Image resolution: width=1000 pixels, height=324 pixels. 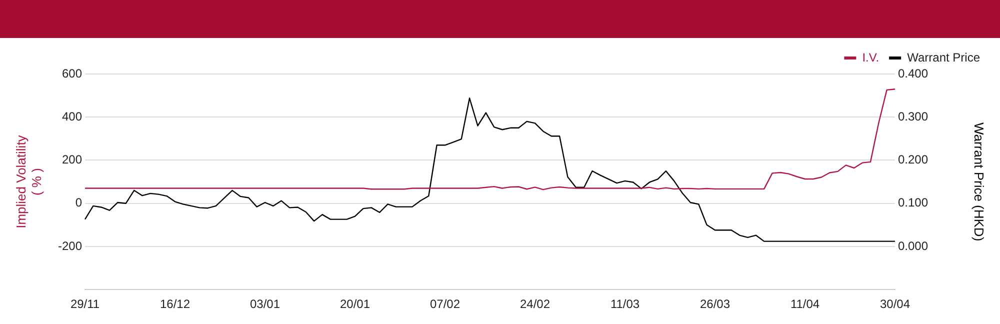 What do you see at coordinates (943, 57) in the screenshot?
I see `legend-label: Warrant Price` at bounding box center [943, 57].